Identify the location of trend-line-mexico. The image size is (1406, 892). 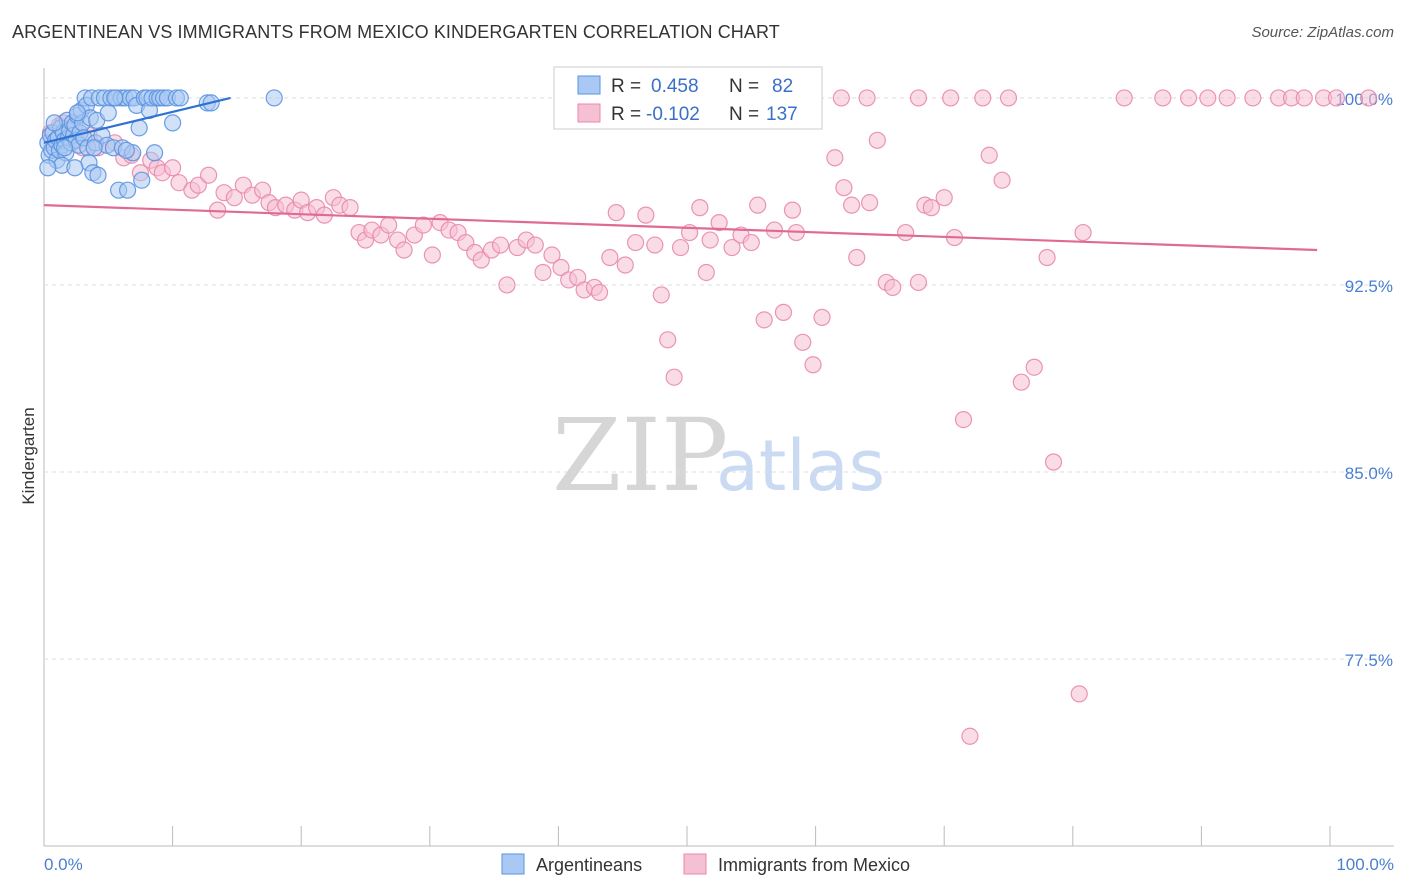
(680, 228).